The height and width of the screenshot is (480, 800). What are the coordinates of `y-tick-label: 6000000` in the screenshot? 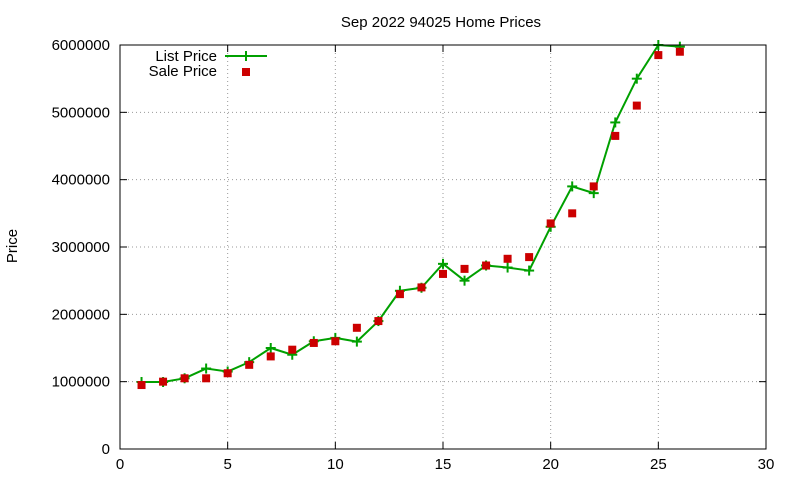 It's located at (81, 45).